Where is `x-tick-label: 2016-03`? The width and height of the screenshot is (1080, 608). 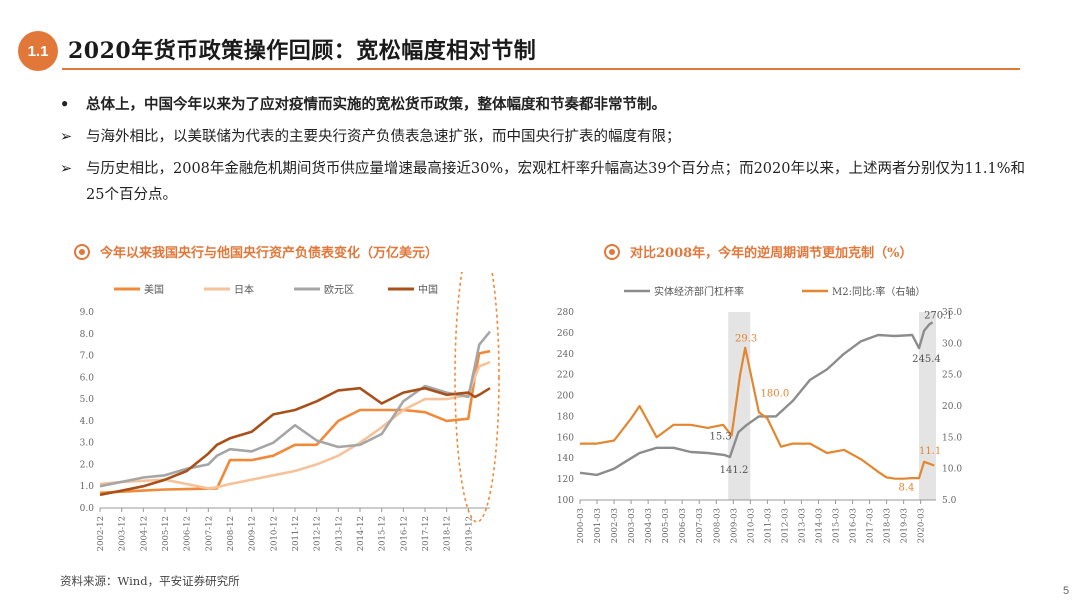
x-tick-label: 2016-03 is located at coordinates (854, 525).